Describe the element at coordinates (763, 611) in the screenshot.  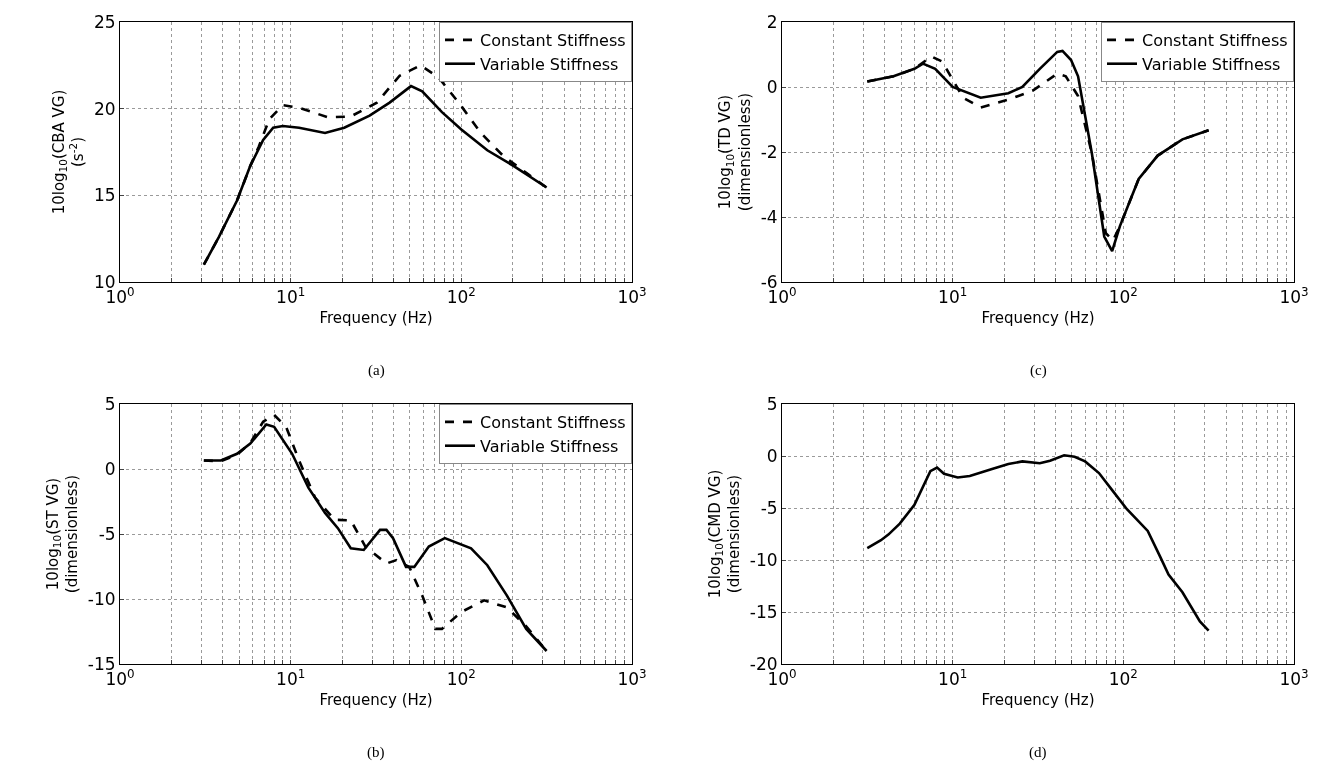
I see `y-tick-label: -15` at that location.